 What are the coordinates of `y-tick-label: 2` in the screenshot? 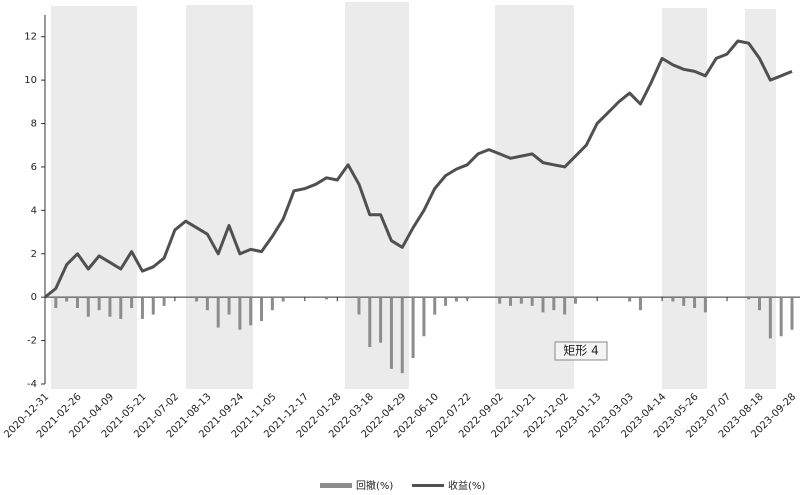 It's located at (34, 254).